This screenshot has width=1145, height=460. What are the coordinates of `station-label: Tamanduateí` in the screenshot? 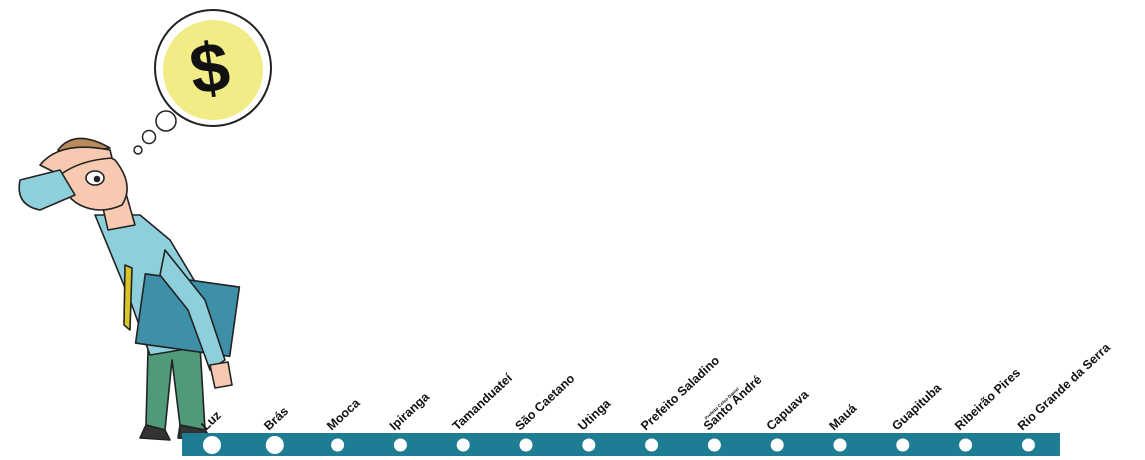 It's located at (483, 402).